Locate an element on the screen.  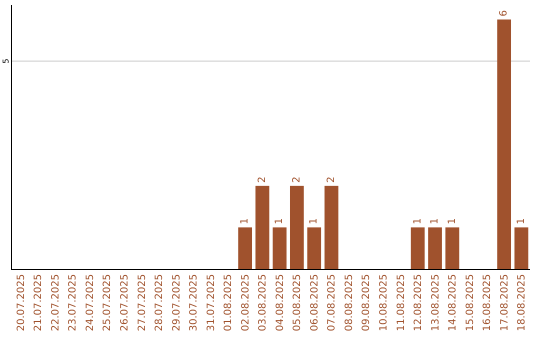
x-tick-label: 17.08.2025 is located at coordinates (504, 303).